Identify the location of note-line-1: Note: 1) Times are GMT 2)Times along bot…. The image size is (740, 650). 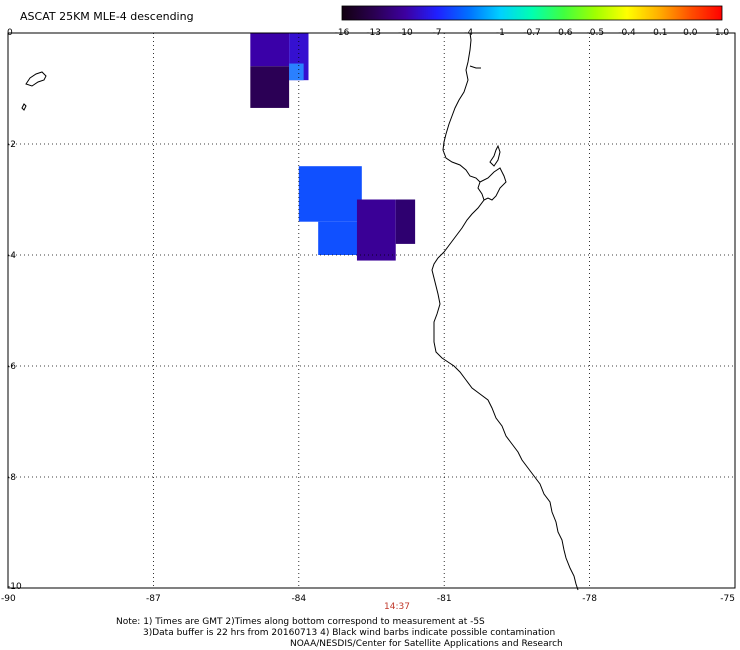
(300, 622).